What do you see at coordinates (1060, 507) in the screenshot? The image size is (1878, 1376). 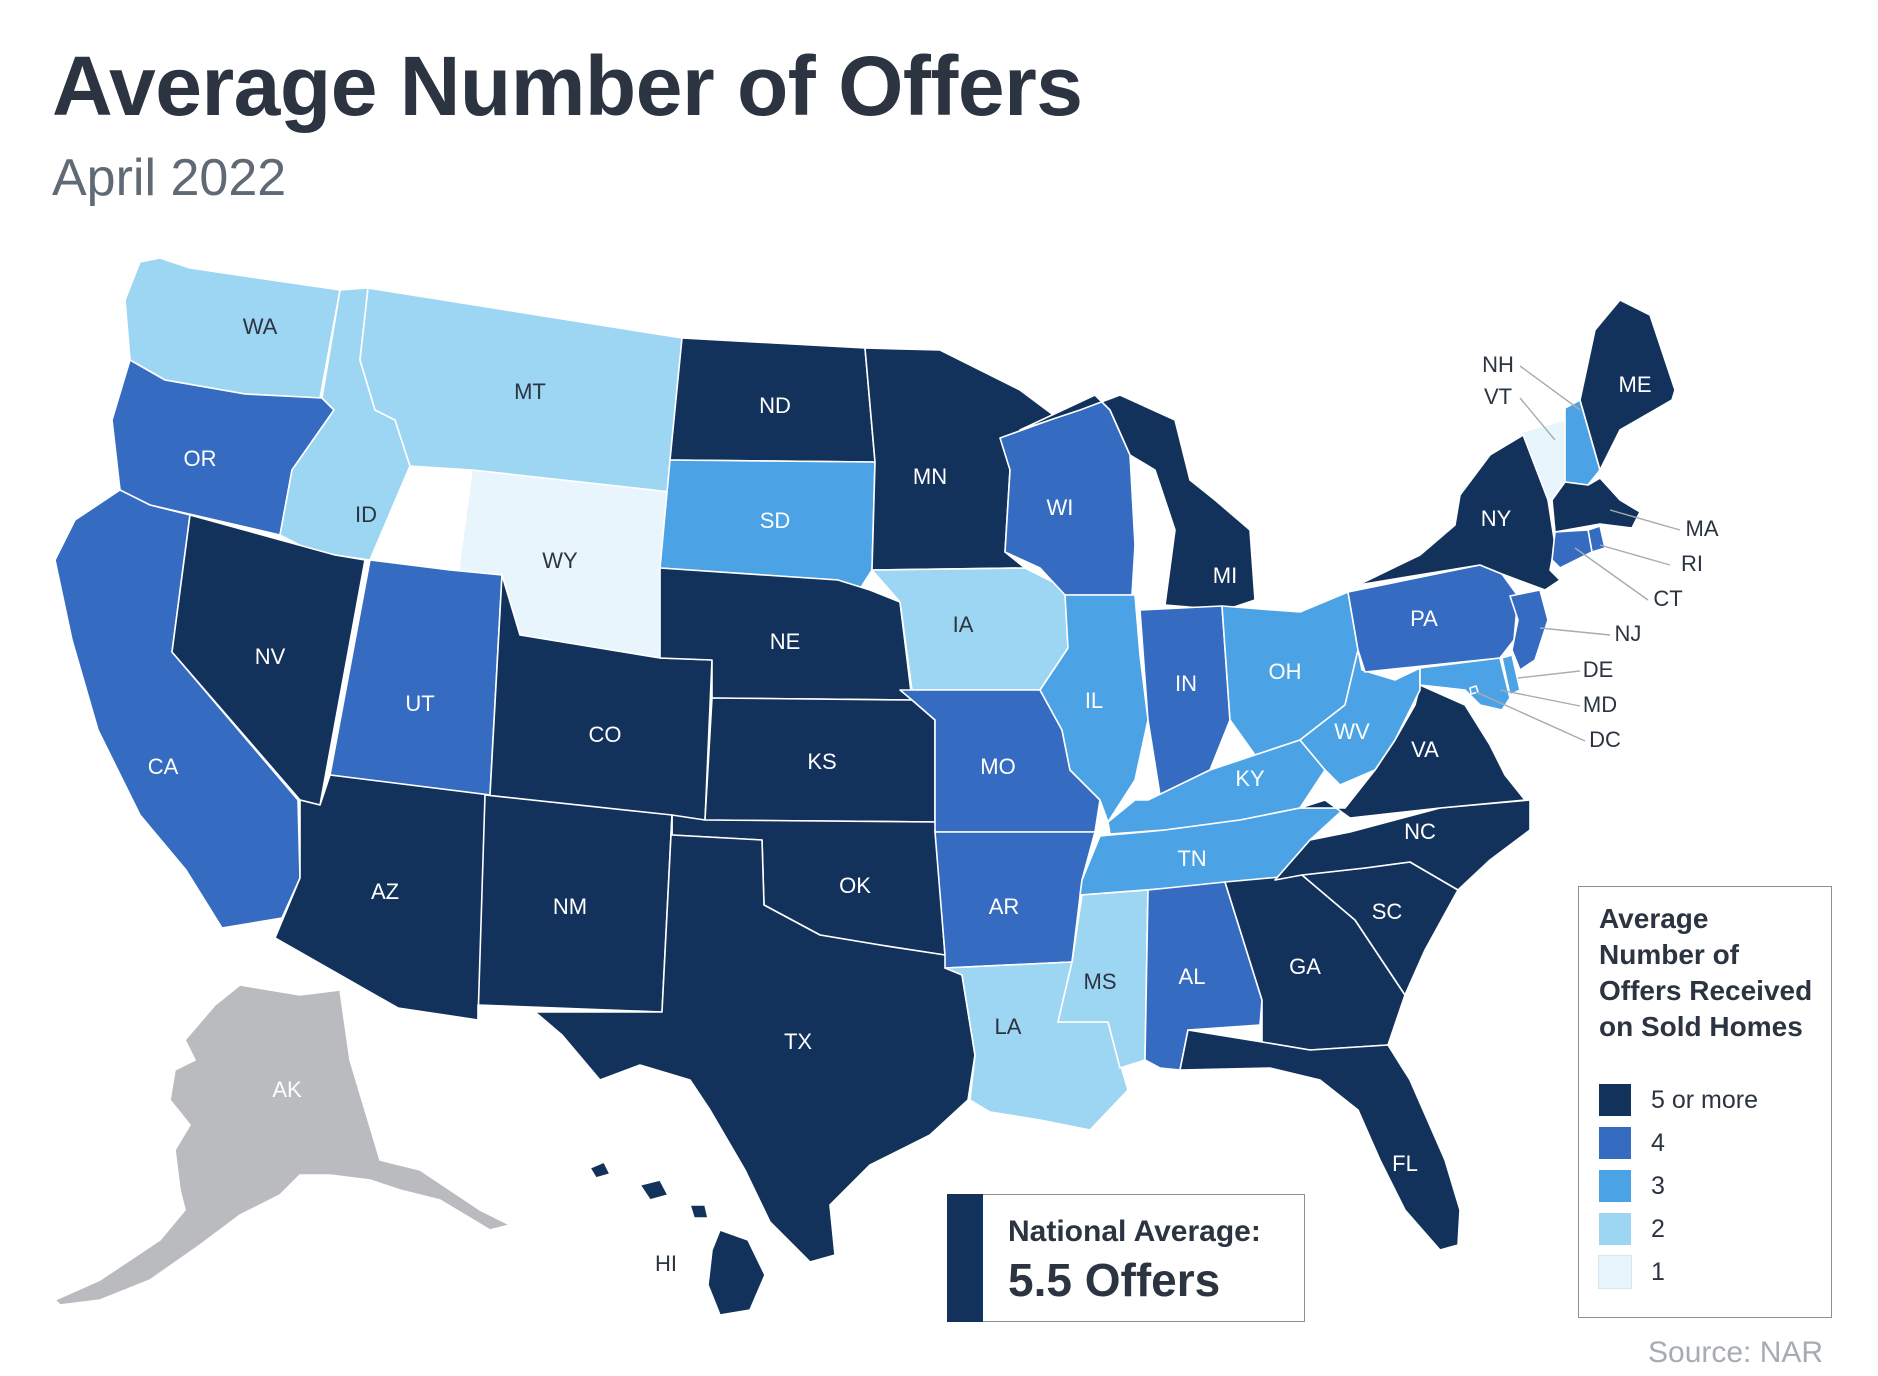 I see `state-label-wi: WI` at bounding box center [1060, 507].